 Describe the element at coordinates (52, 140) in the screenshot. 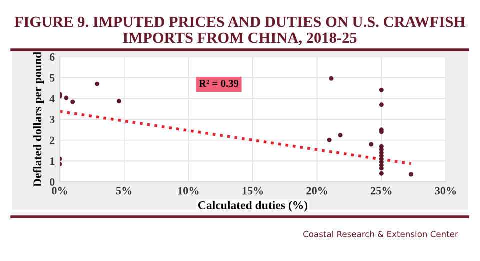

I see `y-tick-label: 2` at that location.